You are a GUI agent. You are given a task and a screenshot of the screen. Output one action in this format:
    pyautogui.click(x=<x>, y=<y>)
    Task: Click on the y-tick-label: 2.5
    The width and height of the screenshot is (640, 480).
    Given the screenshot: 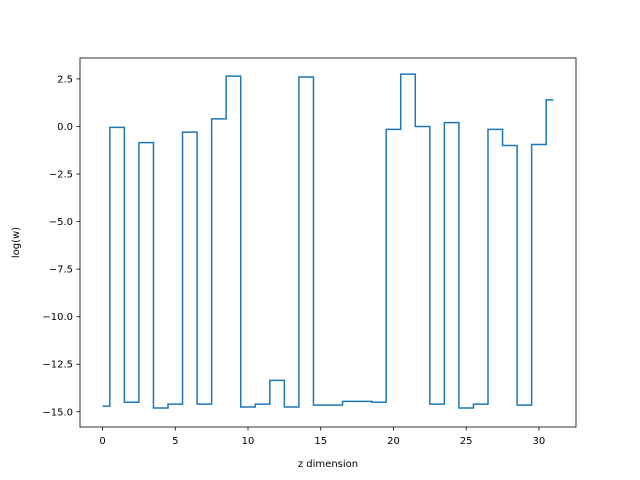 What is the action you would take?
    pyautogui.click(x=65, y=79)
    